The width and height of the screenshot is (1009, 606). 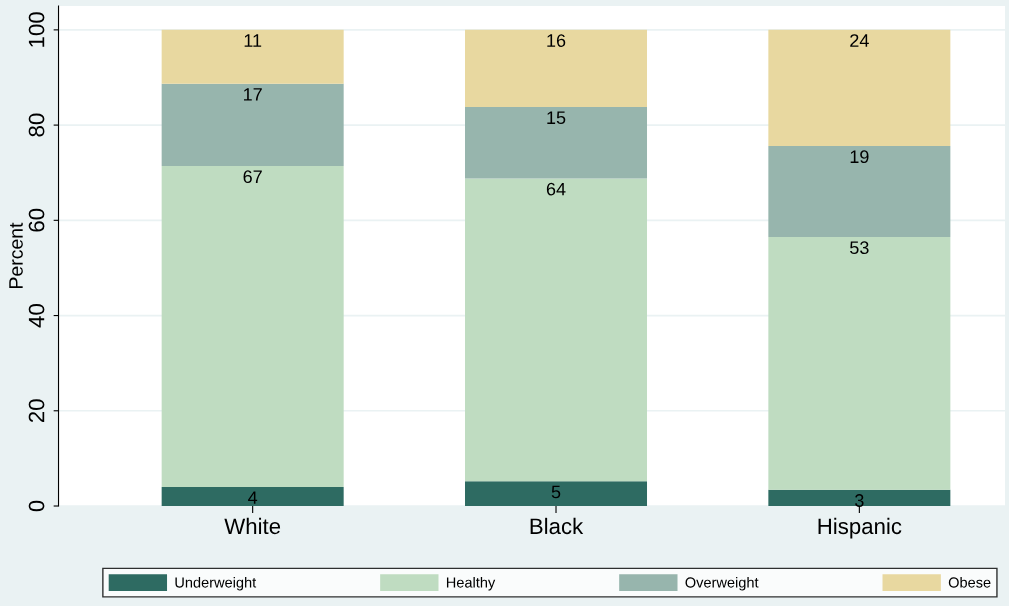 I want to click on data-label: 5, so click(x=556, y=492).